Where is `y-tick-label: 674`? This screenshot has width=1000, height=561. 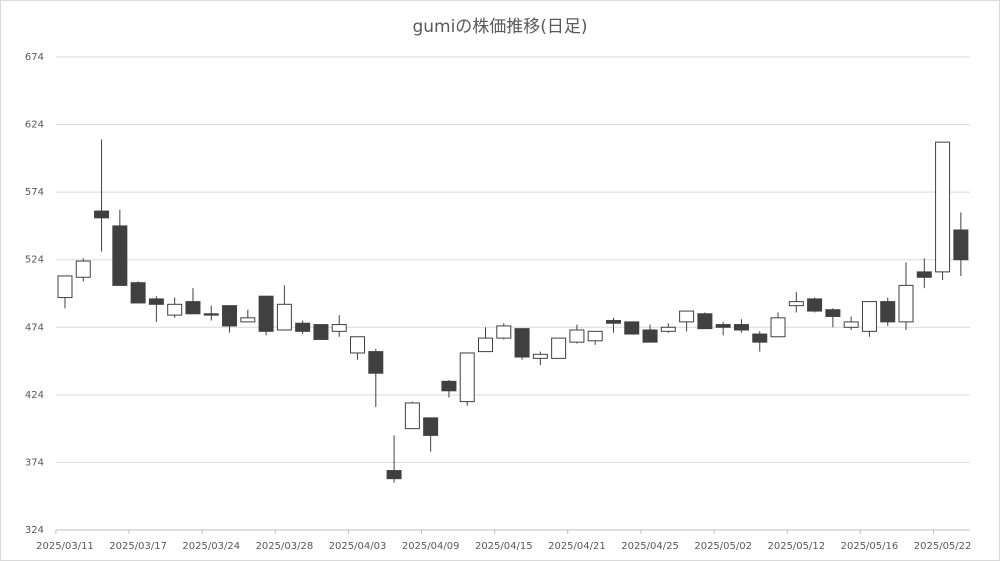 y-tick-label: 674 is located at coordinates (34, 57).